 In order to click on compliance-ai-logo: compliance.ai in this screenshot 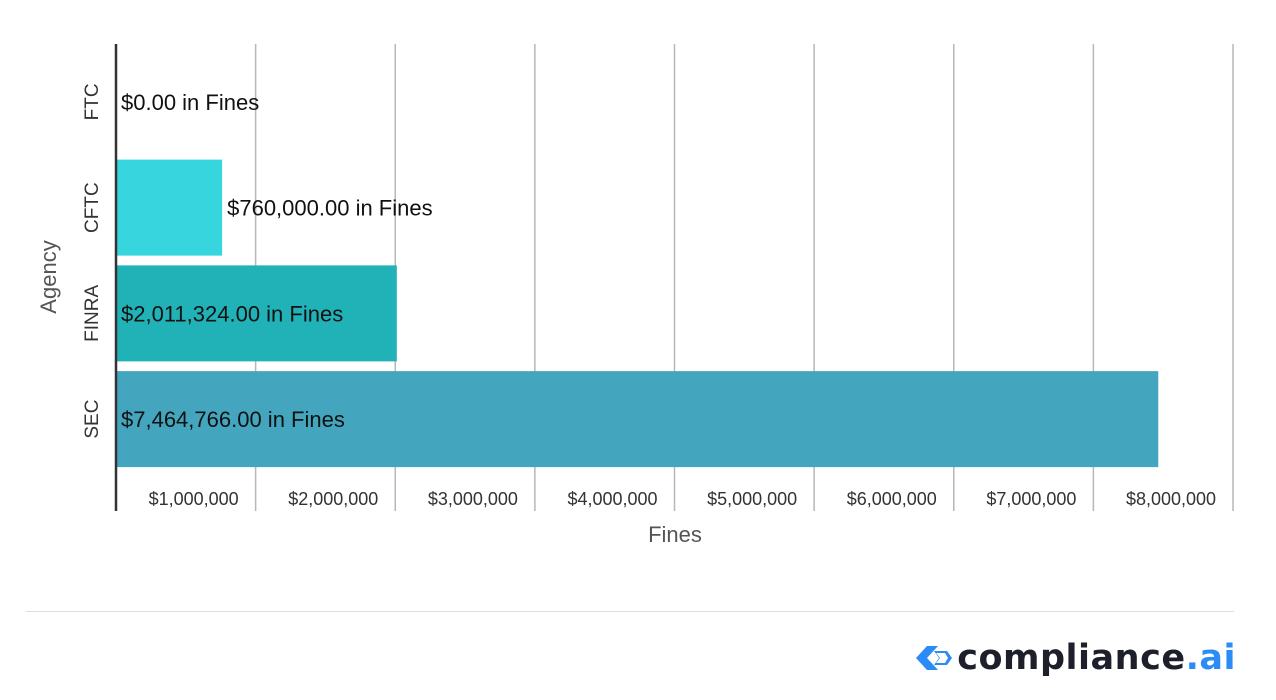, I will do `click(1075, 658)`.